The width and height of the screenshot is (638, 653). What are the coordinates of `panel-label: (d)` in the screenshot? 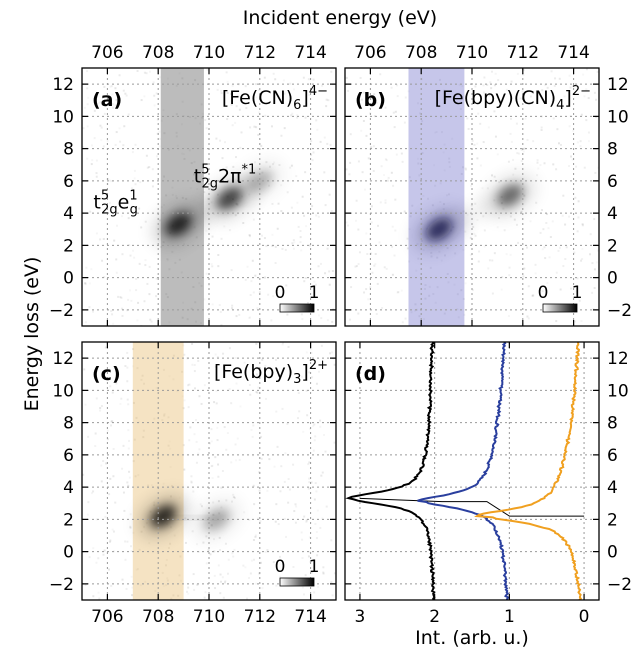 It's located at (370, 374).